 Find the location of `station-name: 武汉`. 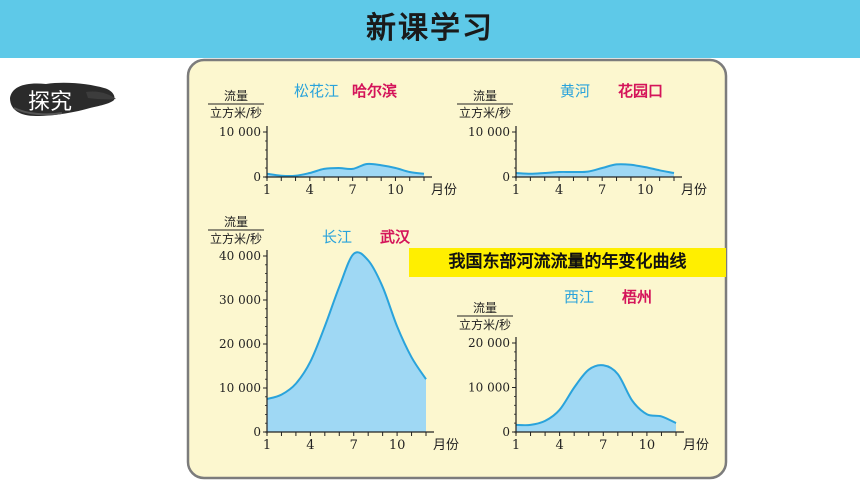

station-name: 武汉 is located at coordinates (395, 237).